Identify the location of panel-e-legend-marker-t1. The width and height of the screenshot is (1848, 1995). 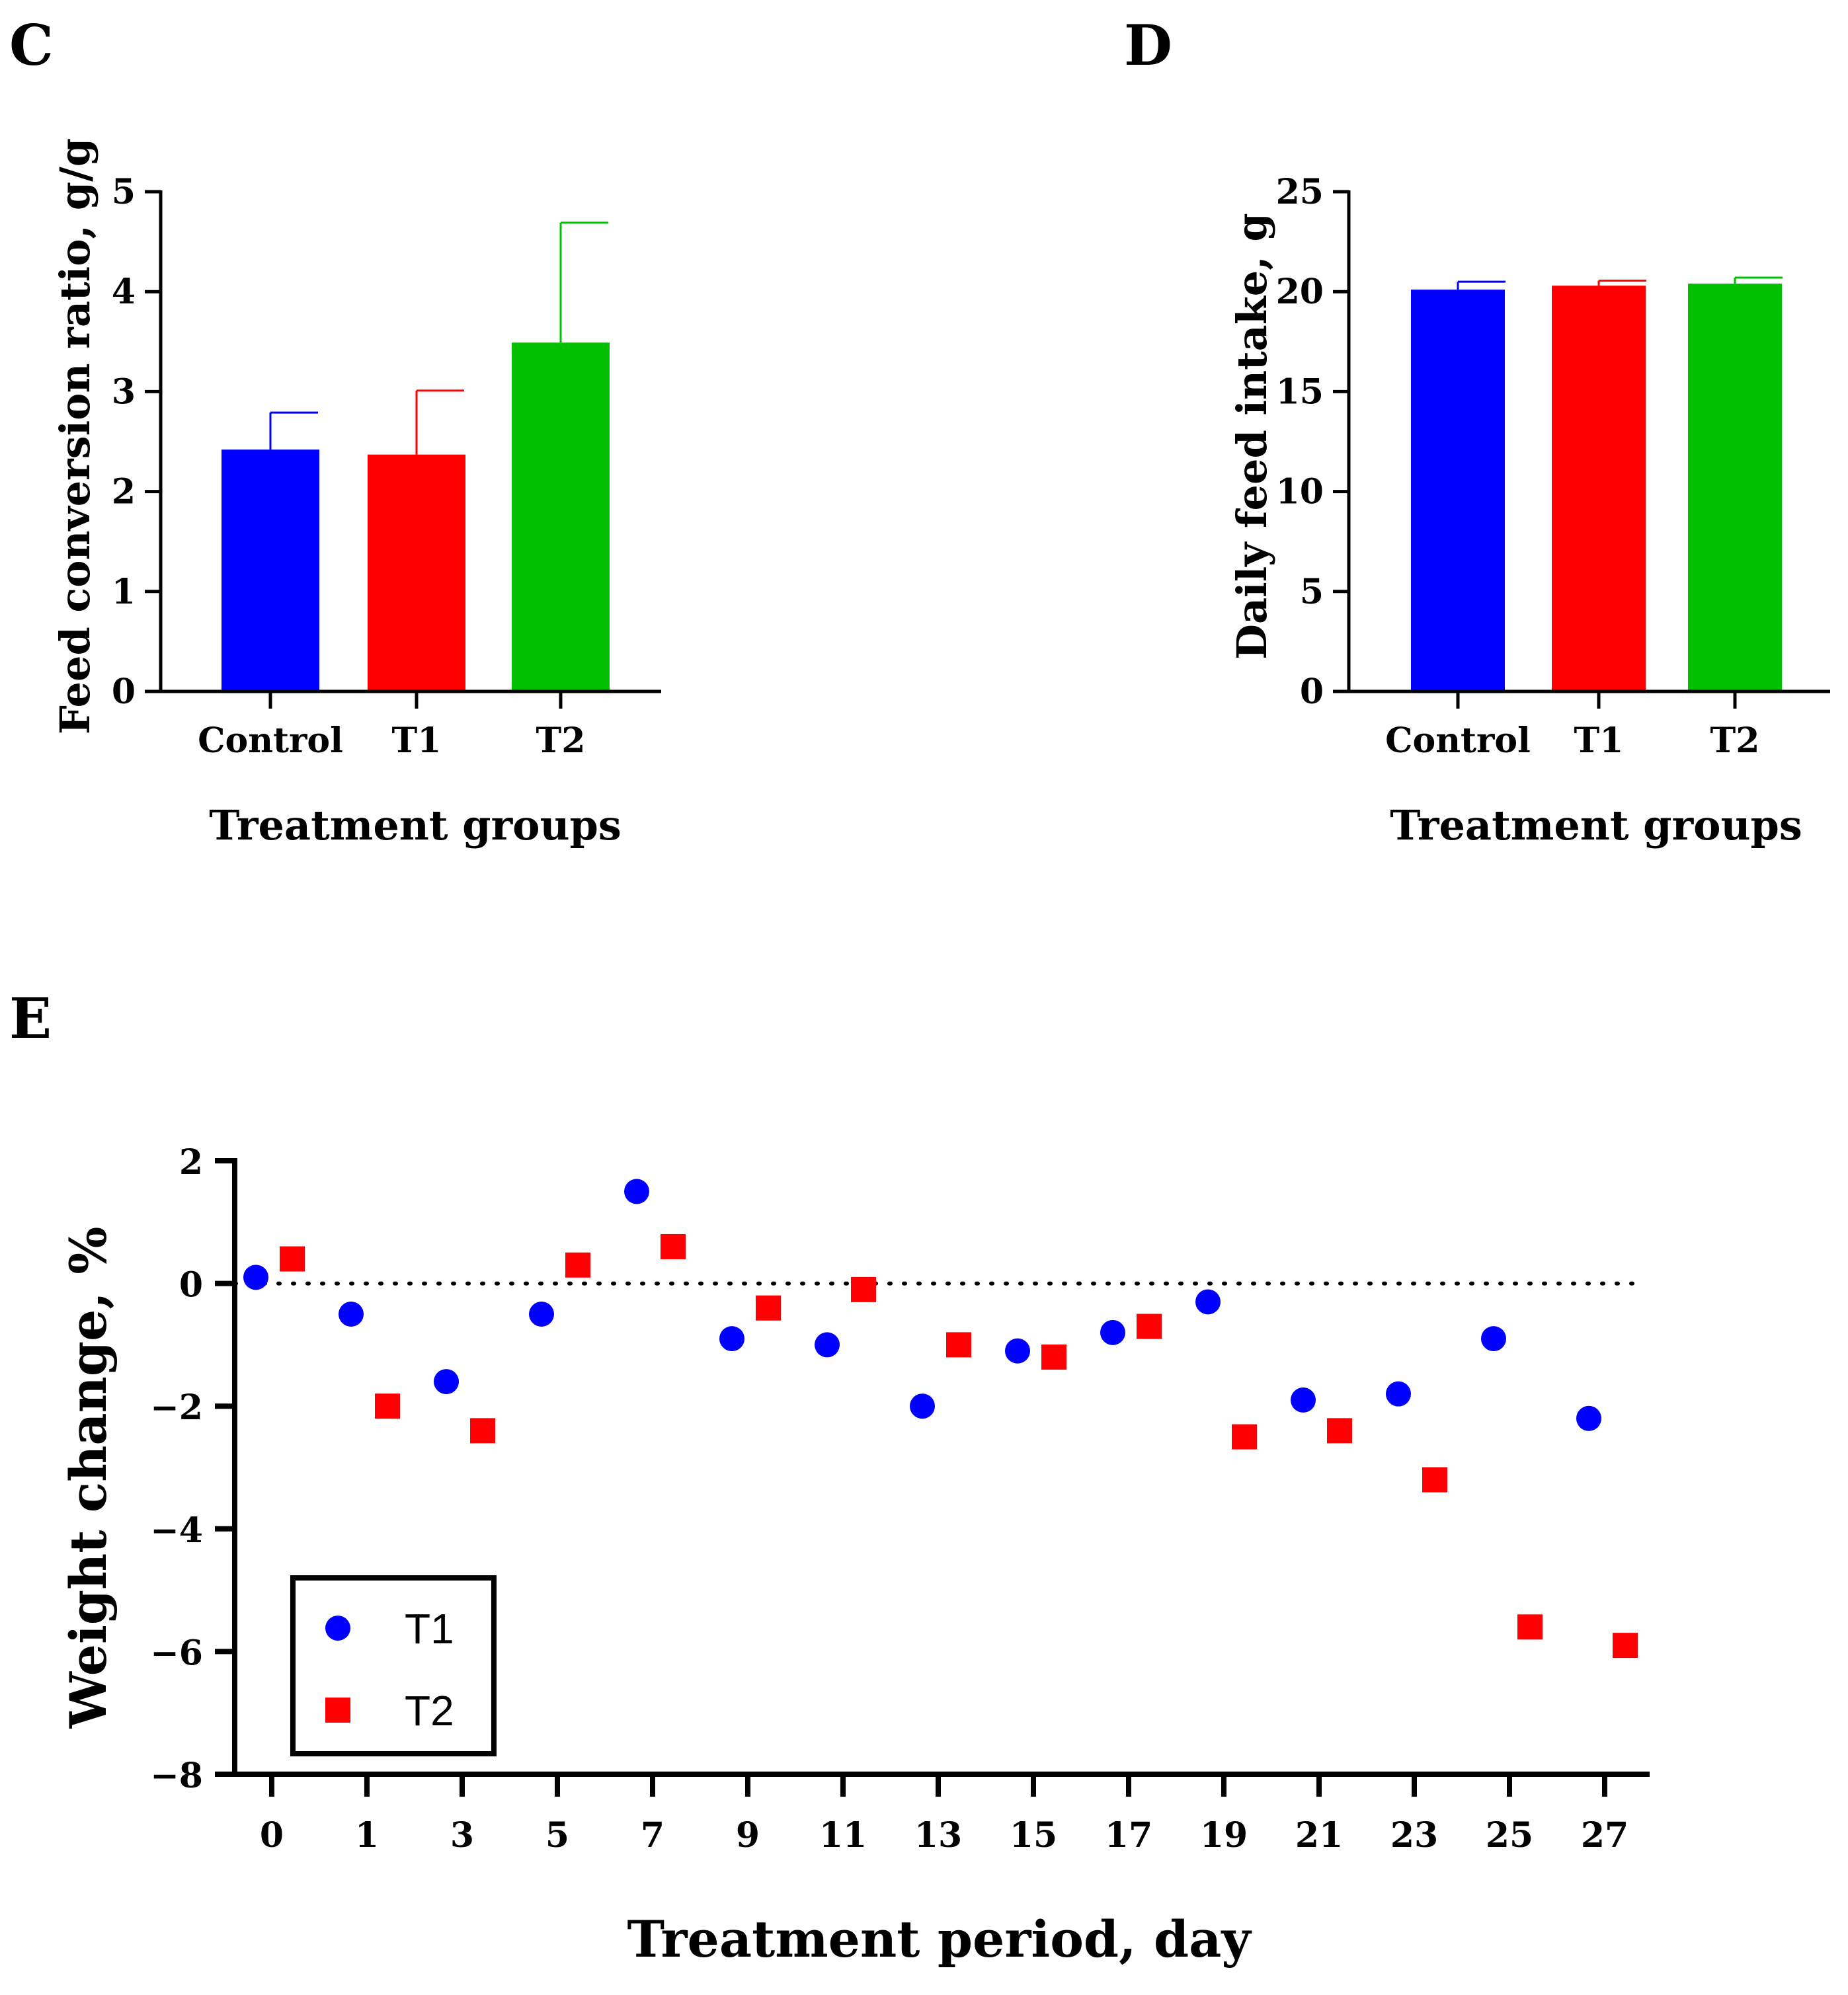
(337, 1628).